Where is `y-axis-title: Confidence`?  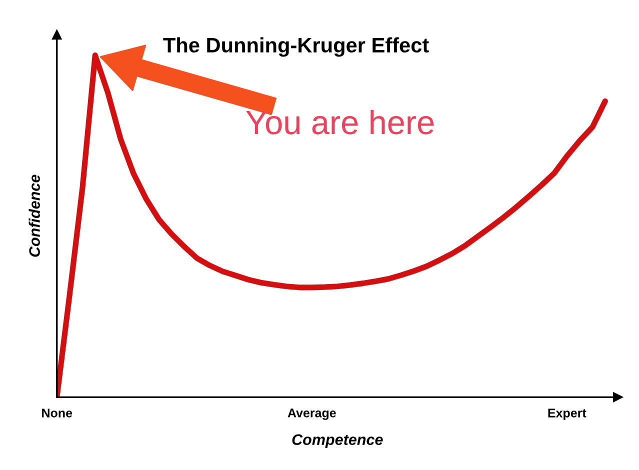 y-axis-title: Confidence is located at coordinates (34, 215).